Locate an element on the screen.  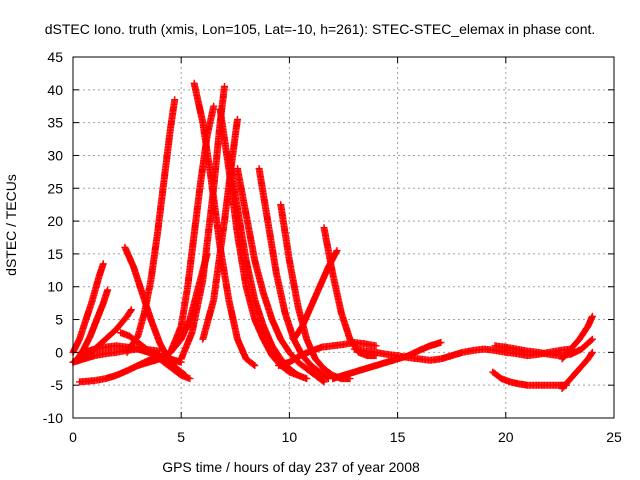
x-tick-label: 25 is located at coordinates (614, 437).